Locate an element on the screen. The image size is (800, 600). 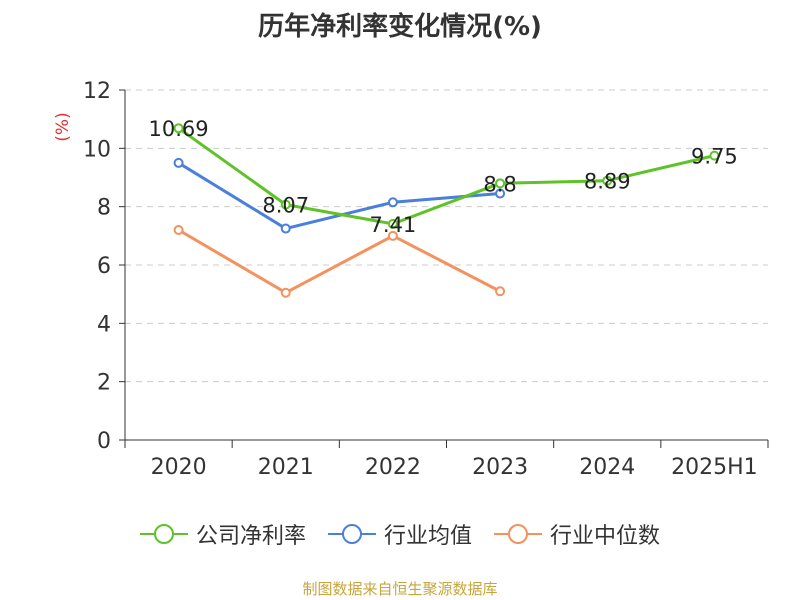
point-0-2021 is located at coordinates (285, 204).